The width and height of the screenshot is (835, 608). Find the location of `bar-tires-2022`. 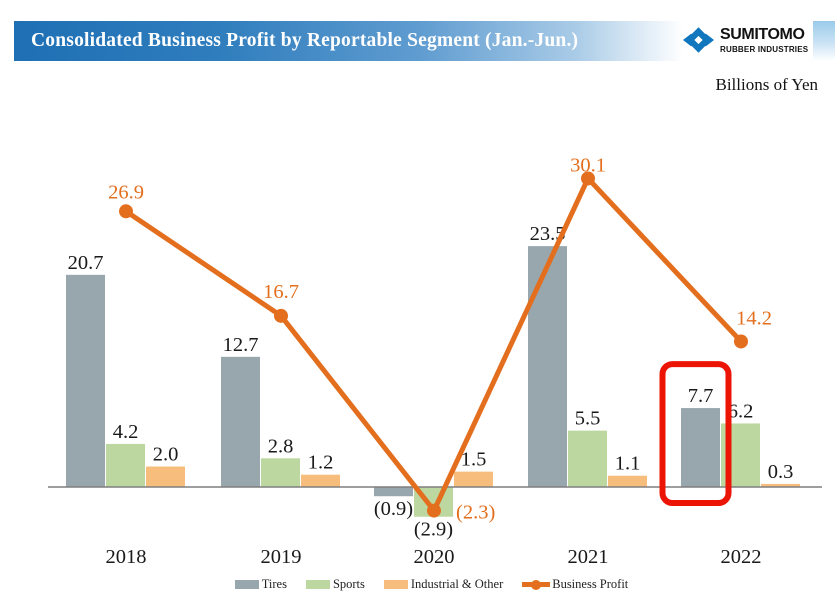

bar-tires-2022 is located at coordinates (700, 447).